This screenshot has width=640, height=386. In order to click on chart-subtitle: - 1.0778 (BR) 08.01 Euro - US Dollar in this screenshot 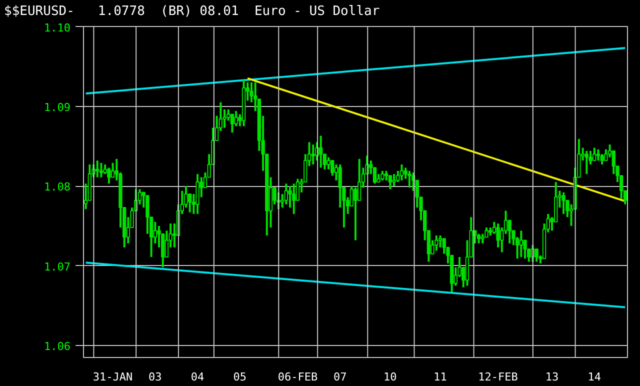, I will do `click(223, 11)`.